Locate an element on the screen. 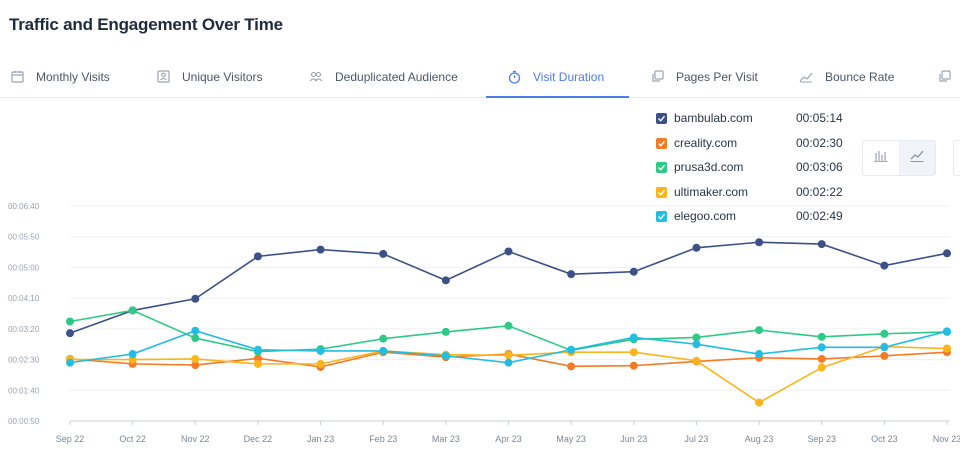 The width and height of the screenshot is (960, 458). legend-site: creality.com is located at coordinates (706, 143).